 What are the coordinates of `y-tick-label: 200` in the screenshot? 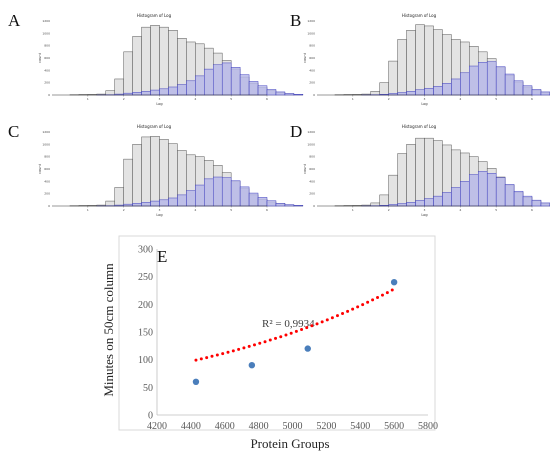 It's located at (145, 305).